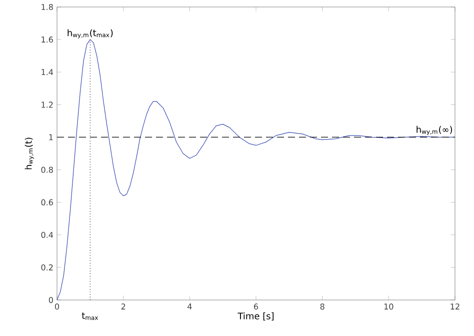 The width and height of the screenshot is (474, 336). What do you see at coordinates (47, 169) in the screenshot?
I see `y-tick-label: 0.8` at bounding box center [47, 169].